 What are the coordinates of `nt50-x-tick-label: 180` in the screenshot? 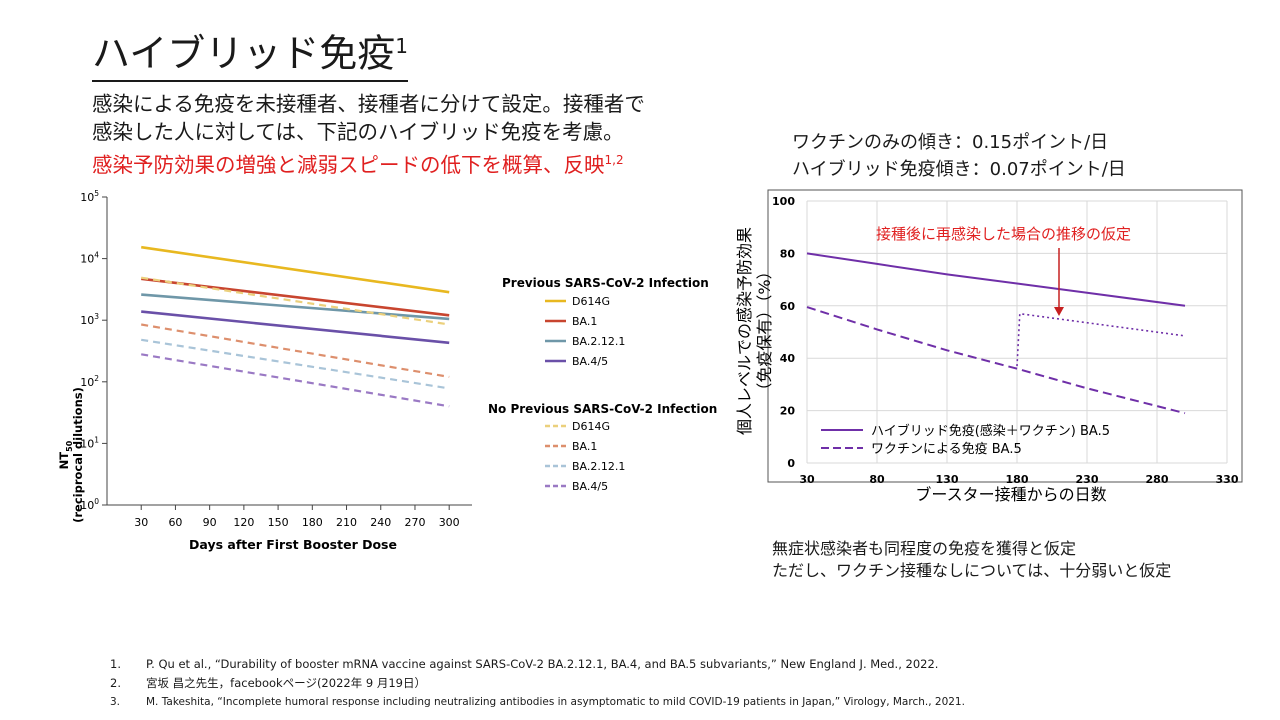 It's located at (312, 522).